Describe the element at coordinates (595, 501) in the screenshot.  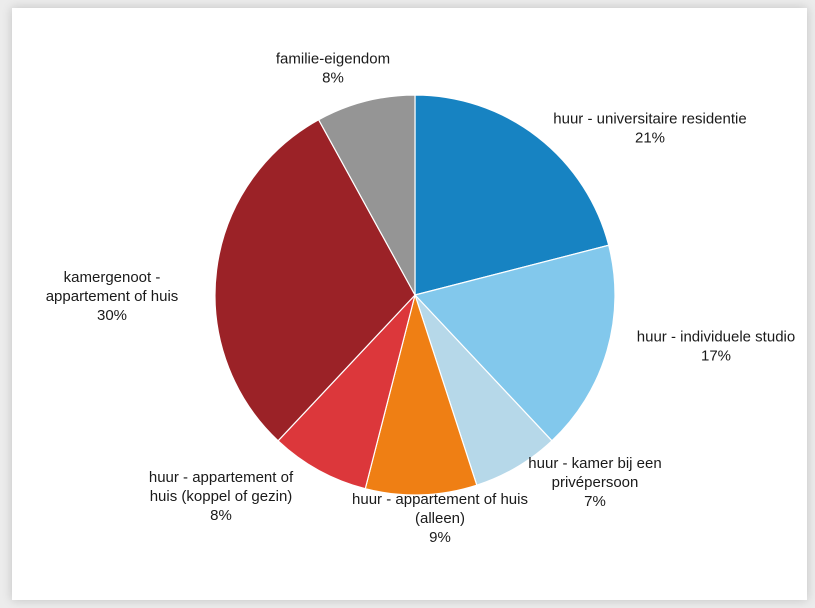
I see `slice-value-label: 7%` at that location.